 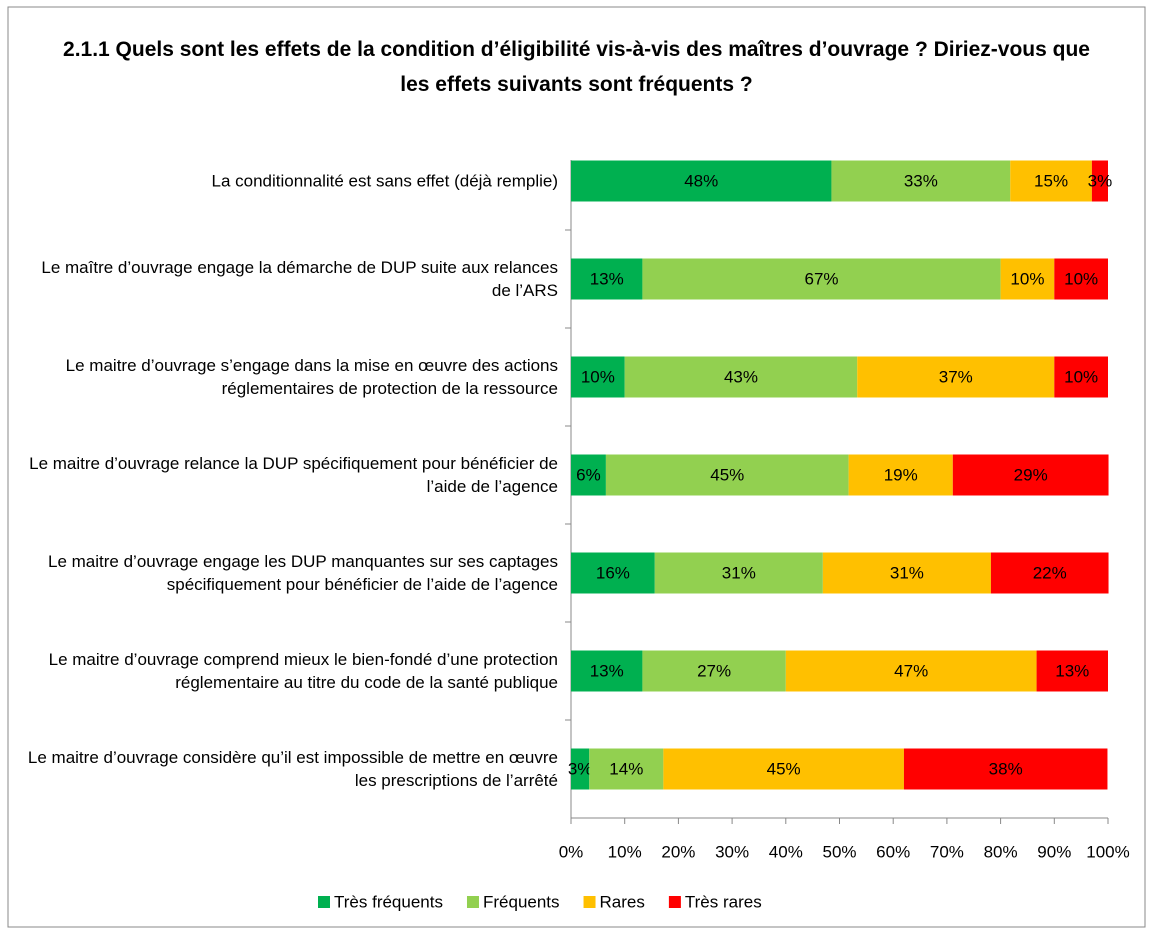 I want to click on legend-label: Fréquents, so click(x=521, y=901).